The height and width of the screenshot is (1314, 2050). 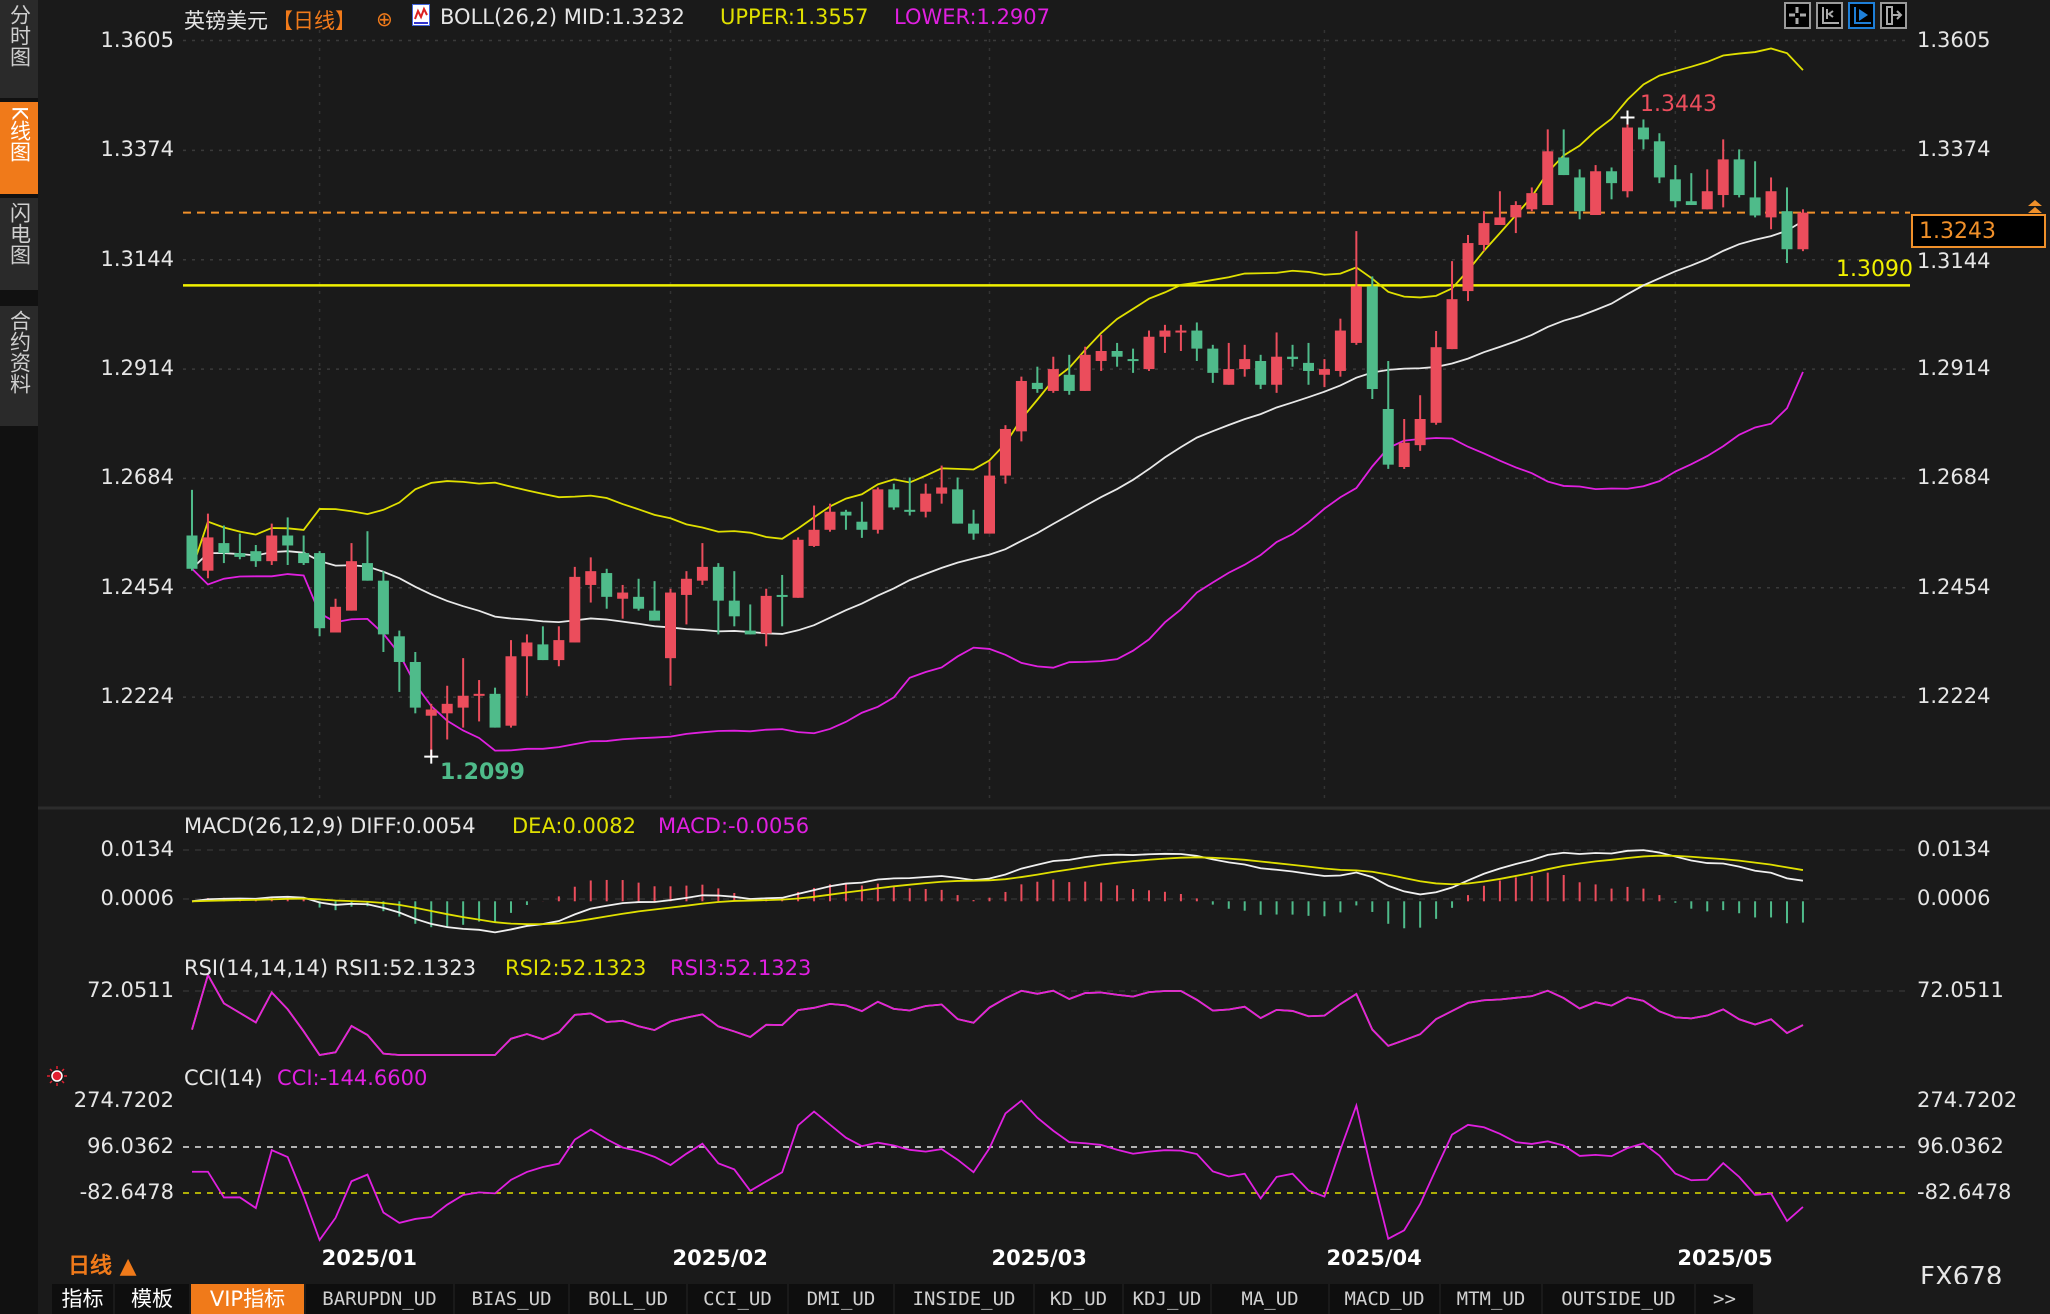 I want to click on sidebar-tab-label: 合约资料, so click(x=19, y=352).